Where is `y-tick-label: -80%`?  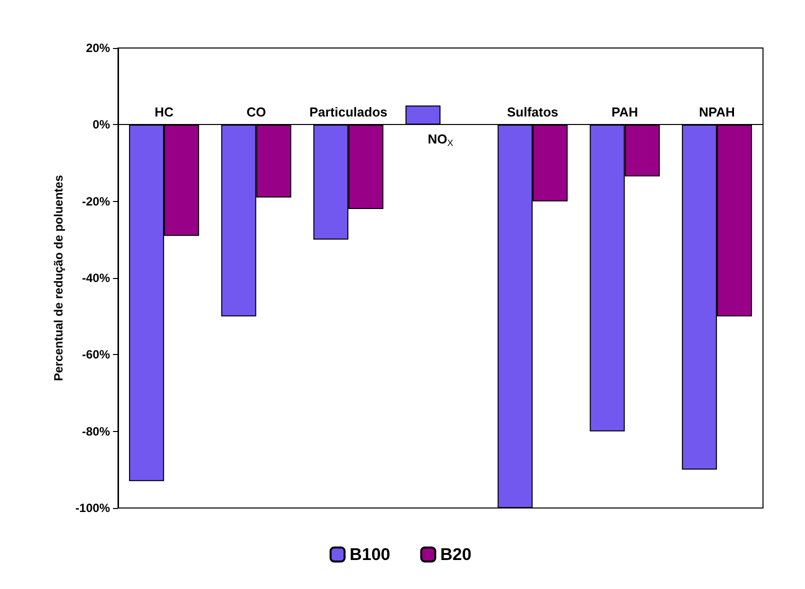 y-tick-label: -80% is located at coordinates (96, 431).